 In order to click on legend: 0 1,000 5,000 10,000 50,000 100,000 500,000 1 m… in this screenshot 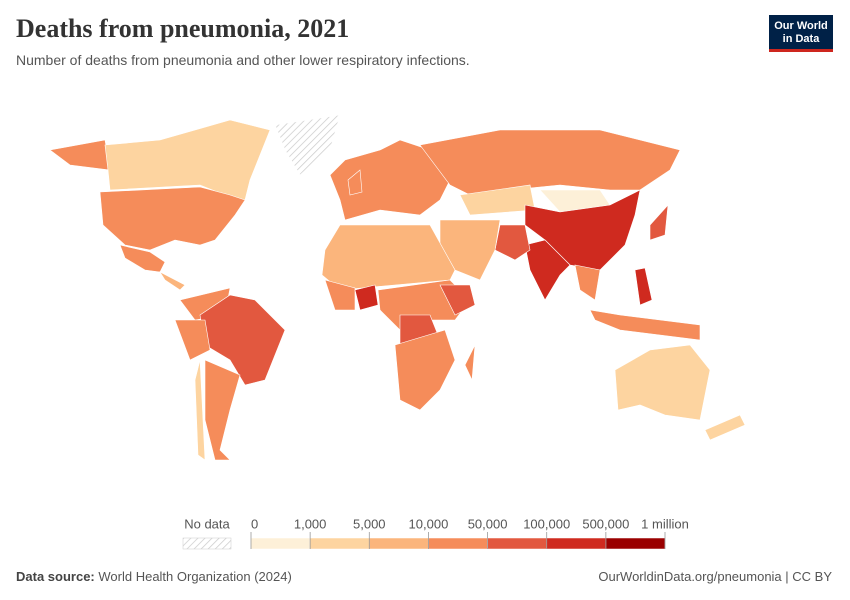, I will do `click(469, 533)`.